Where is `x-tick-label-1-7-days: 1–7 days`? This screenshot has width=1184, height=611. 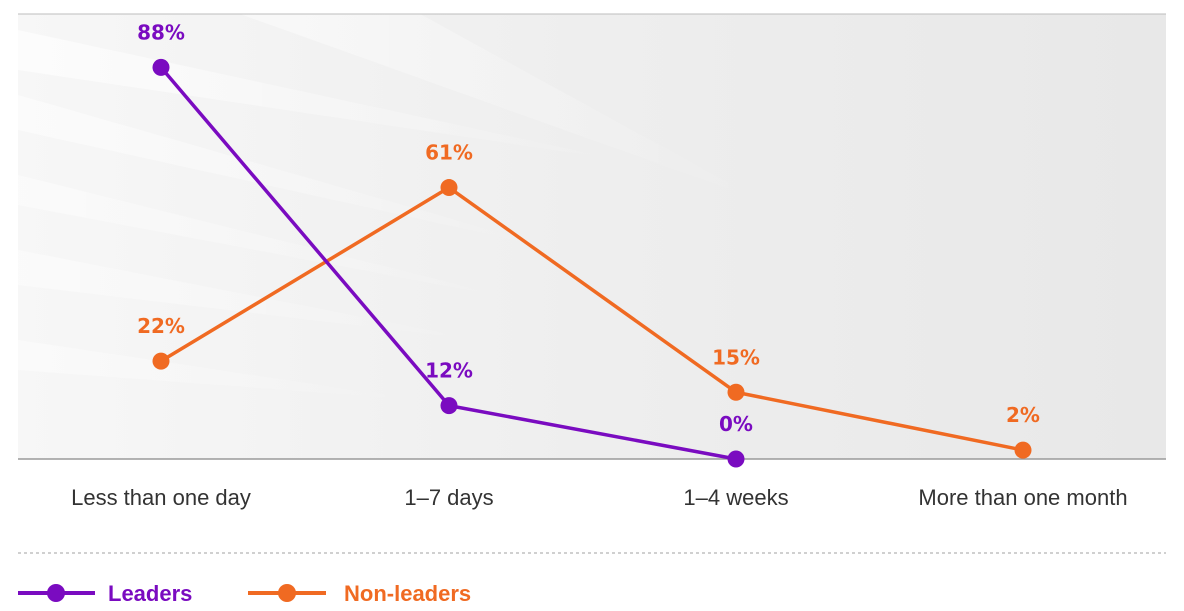
x-tick-label-1-7-days: 1–7 days is located at coordinates (448, 497).